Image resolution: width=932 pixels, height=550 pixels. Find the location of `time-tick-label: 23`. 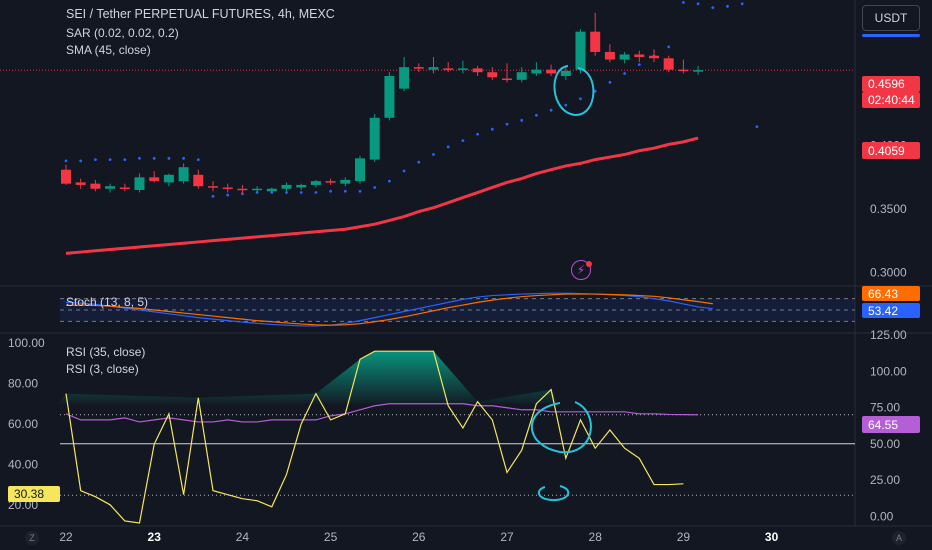

time-tick-label: 23 is located at coordinates (155, 537).